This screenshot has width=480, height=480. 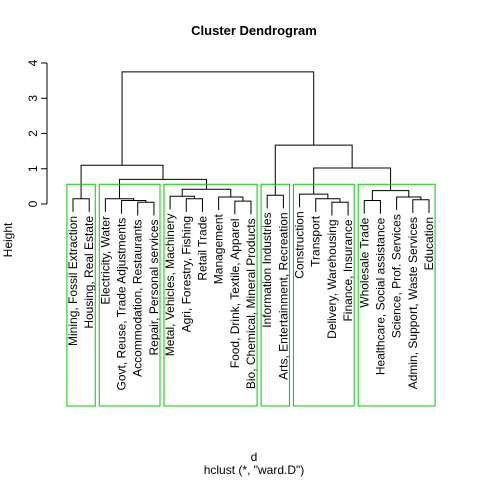 What do you see at coordinates (138, 297) in the screenshot?
I see `leaf-label: Accommodation, Restaurants` at bounding box center [138, 297].